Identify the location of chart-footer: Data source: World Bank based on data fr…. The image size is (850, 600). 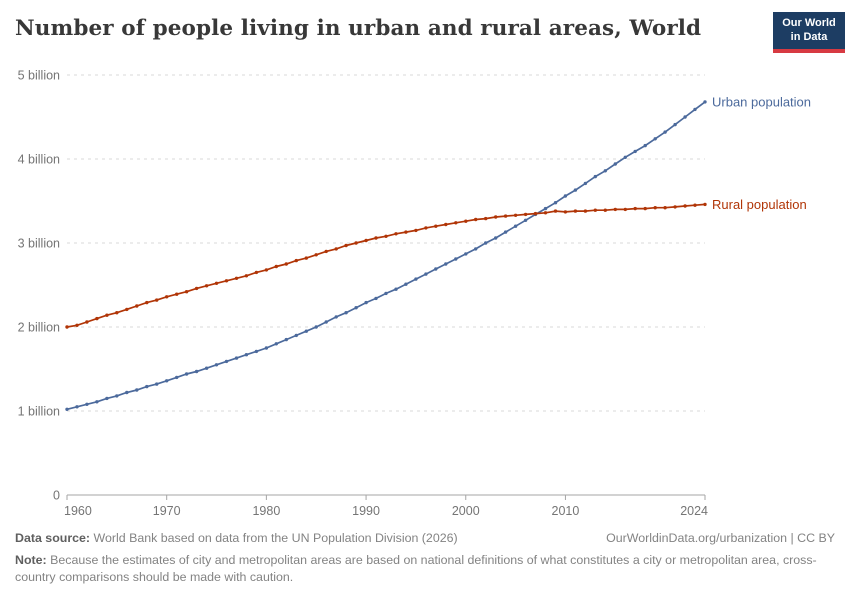
(425, 558).